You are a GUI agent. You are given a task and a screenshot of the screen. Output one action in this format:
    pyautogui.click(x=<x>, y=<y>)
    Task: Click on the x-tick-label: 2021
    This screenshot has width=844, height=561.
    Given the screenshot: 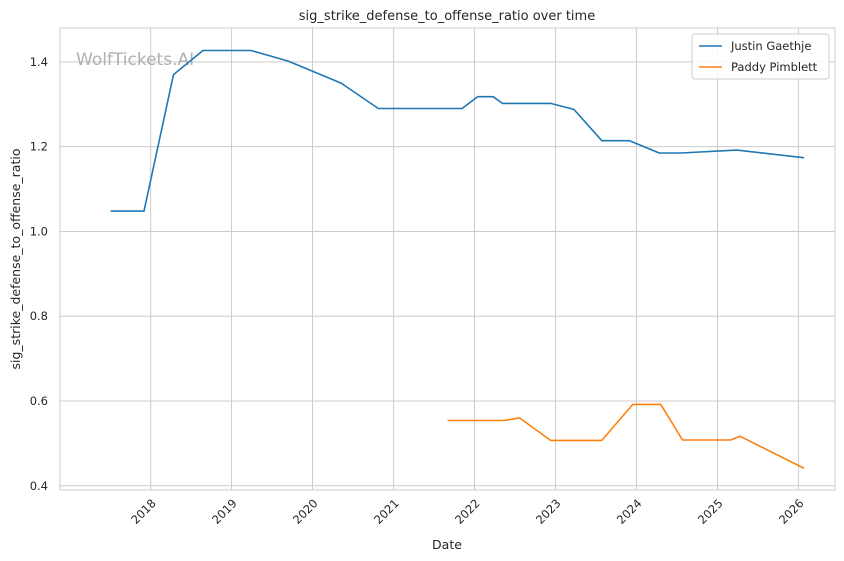 What is the action you would take?
    pyautogui.click(x=386, y=511)
    